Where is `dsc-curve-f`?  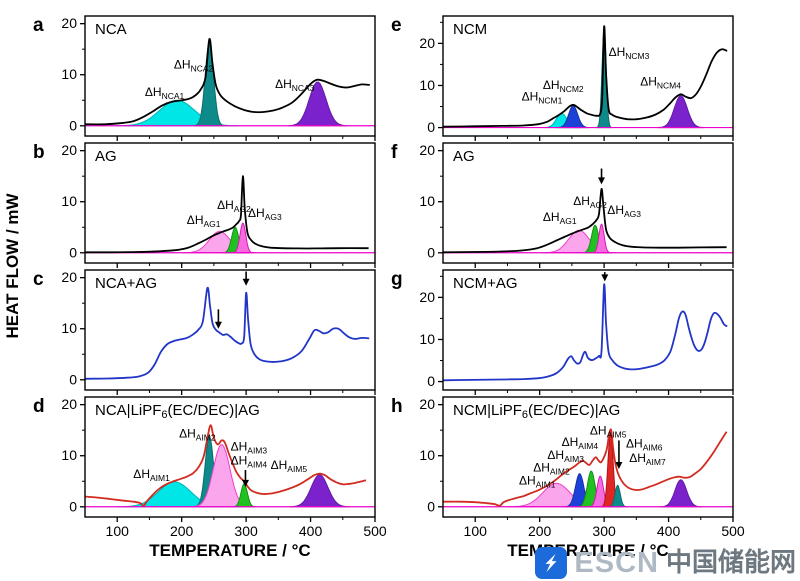
dsc-curve-f is located at coordinates (584, 221).